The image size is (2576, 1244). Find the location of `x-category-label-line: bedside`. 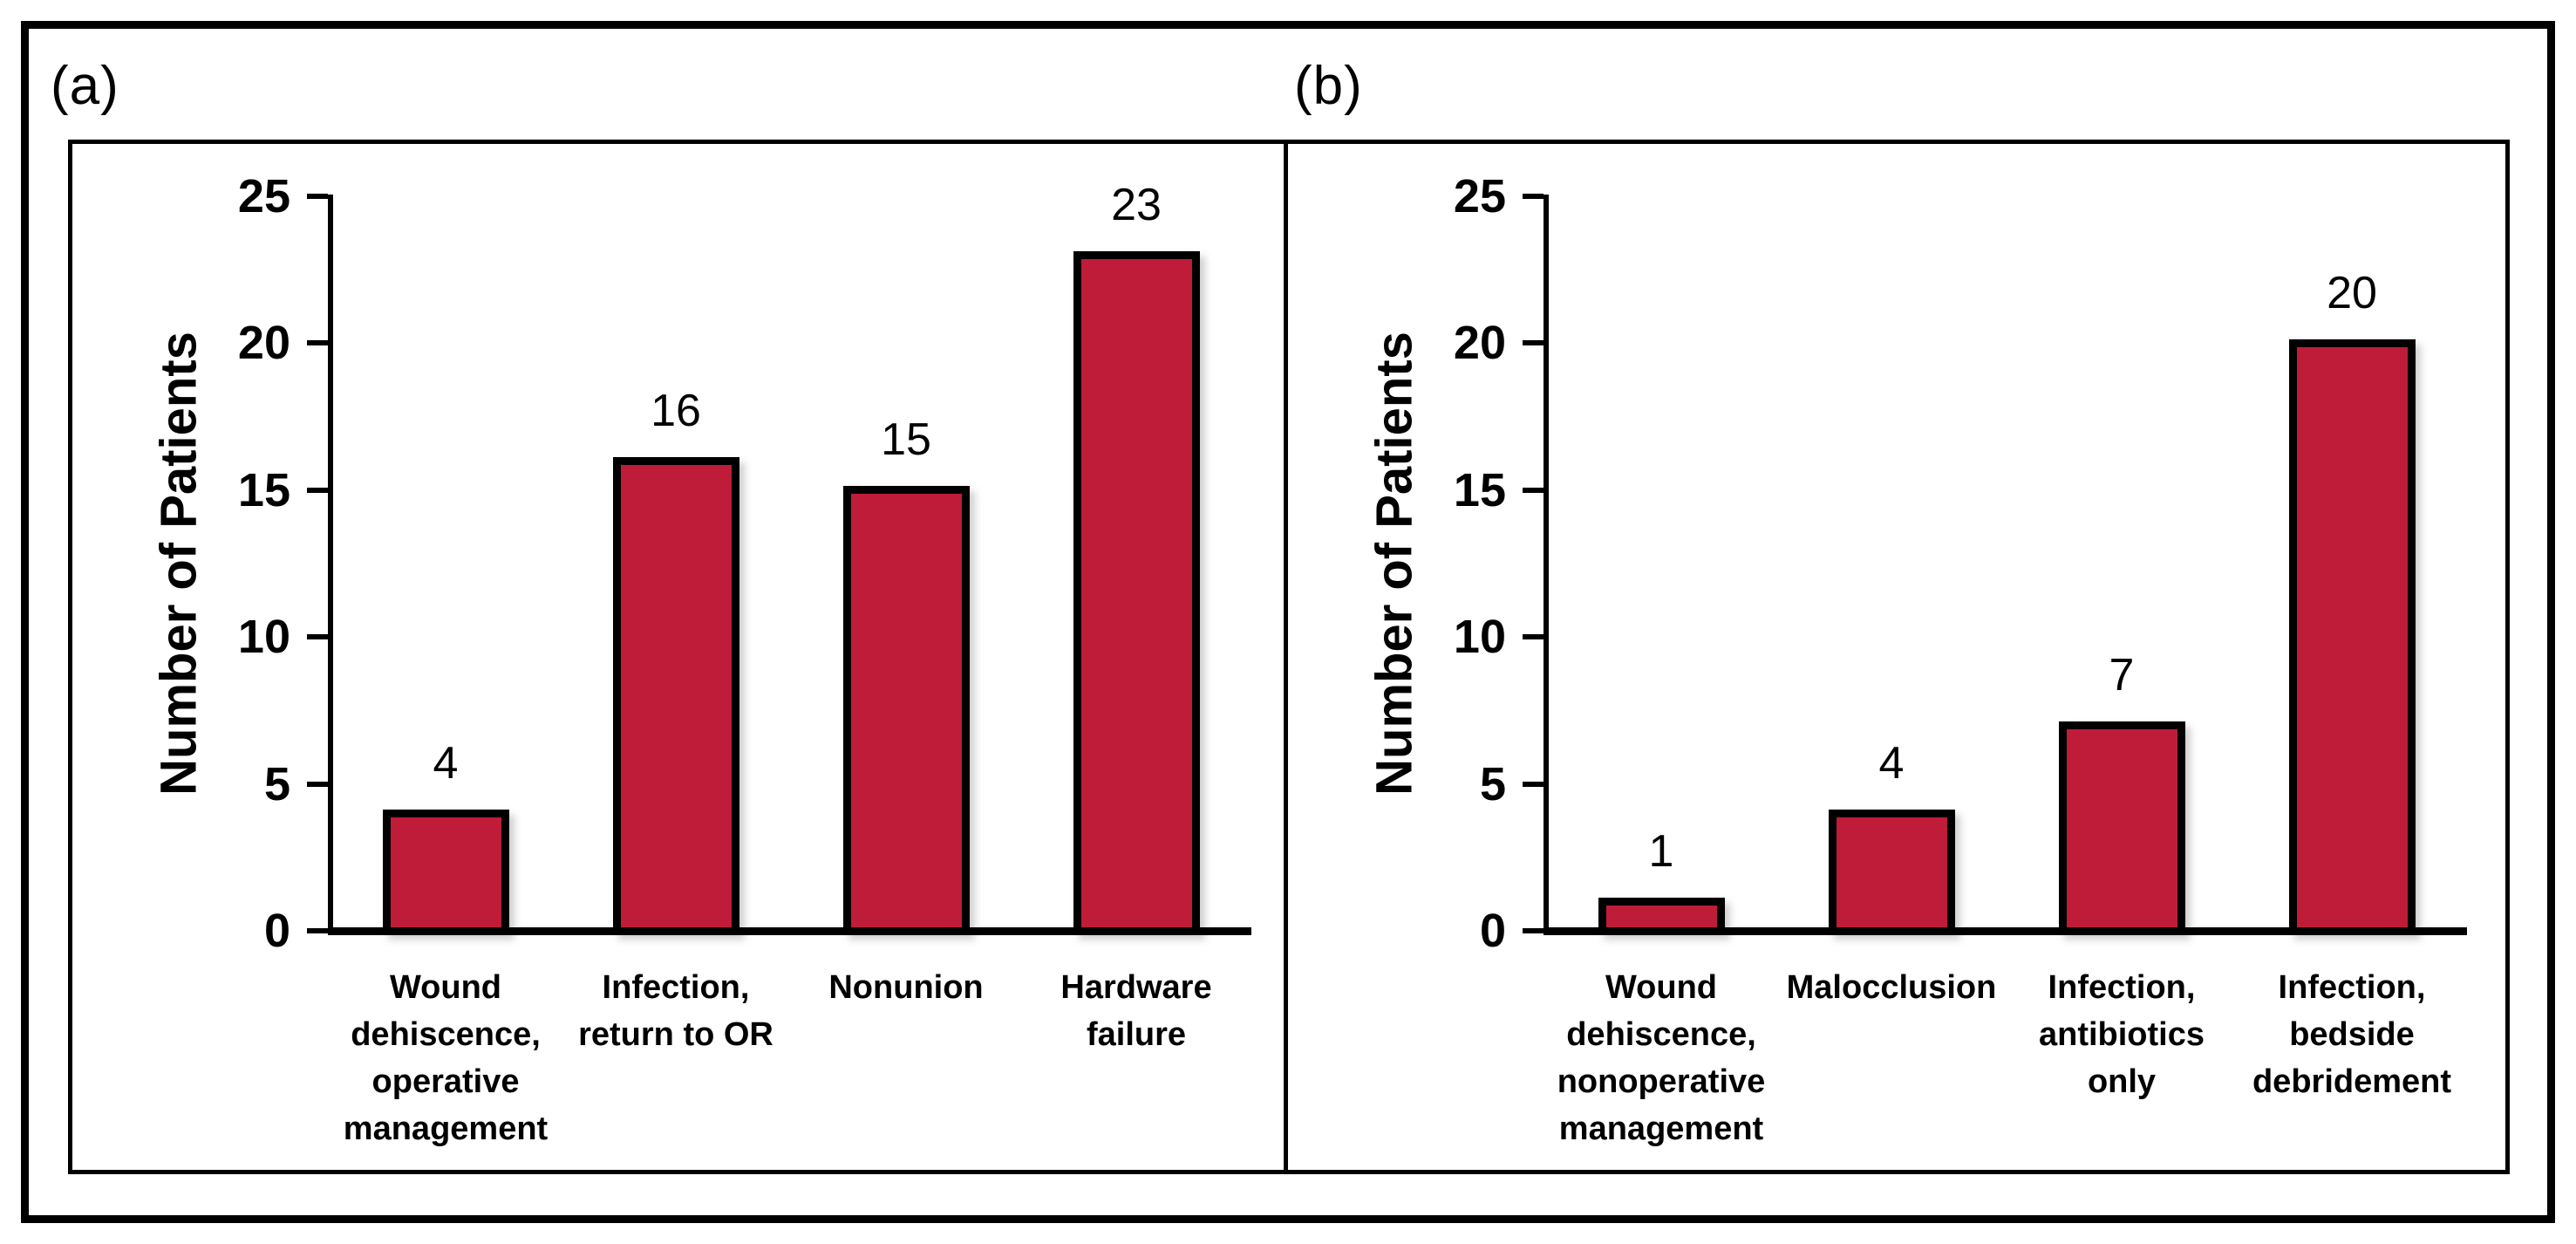

x-category-label-line: bedside is located at coordinates (2352, 1034).